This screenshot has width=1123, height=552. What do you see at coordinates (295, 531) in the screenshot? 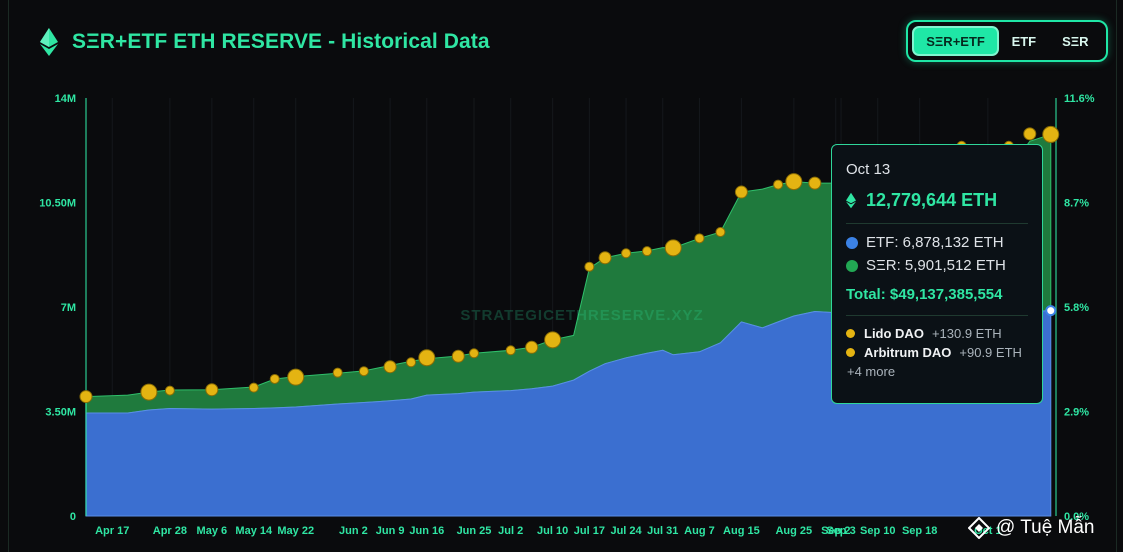
I see `x-tick-label: May 22` at bounding box center [295, 531].